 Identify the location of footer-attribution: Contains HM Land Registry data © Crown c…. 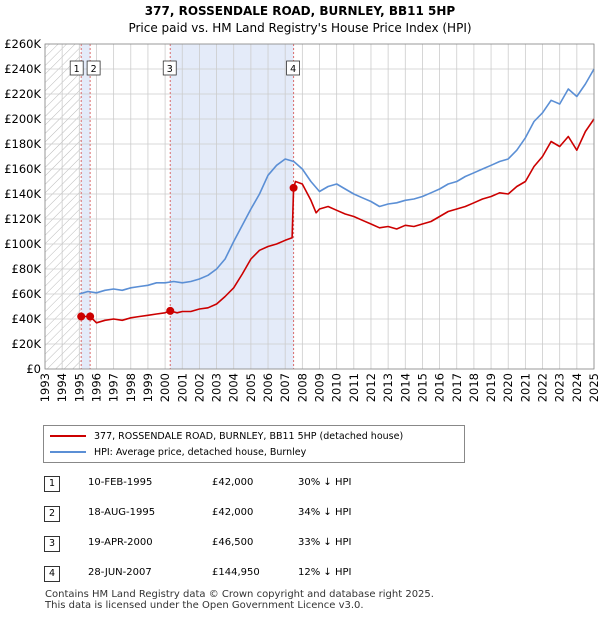
(239, 600).